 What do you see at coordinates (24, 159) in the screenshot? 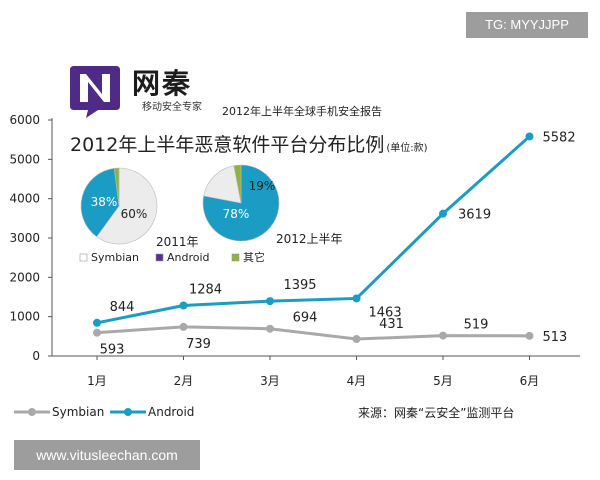
I see `y-tick-label: 5000` at bounding box center [24, 159].